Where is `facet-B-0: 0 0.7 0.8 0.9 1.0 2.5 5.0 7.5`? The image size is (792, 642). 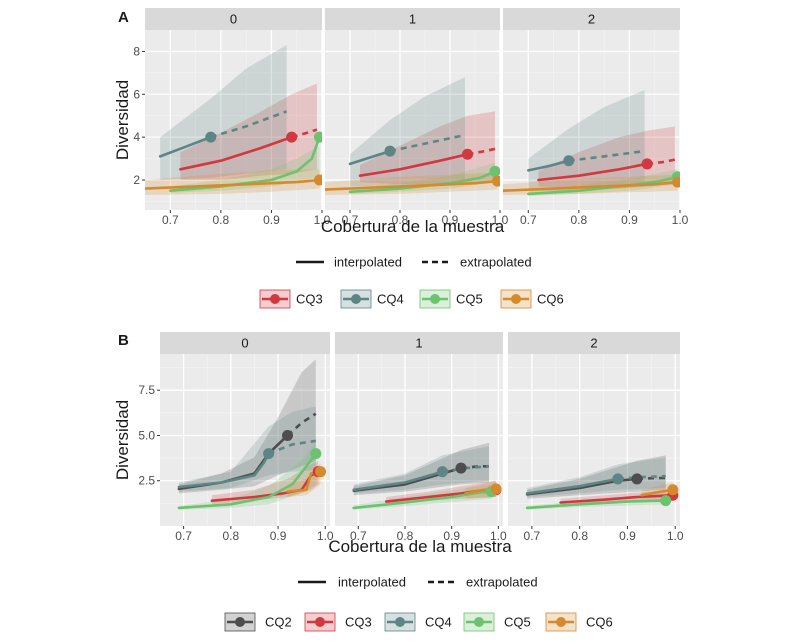 facet-B-0: 0 0.7 0.8 0.9 1.0 2.5 5.0 7.5 is located at coordinates (236, 437).